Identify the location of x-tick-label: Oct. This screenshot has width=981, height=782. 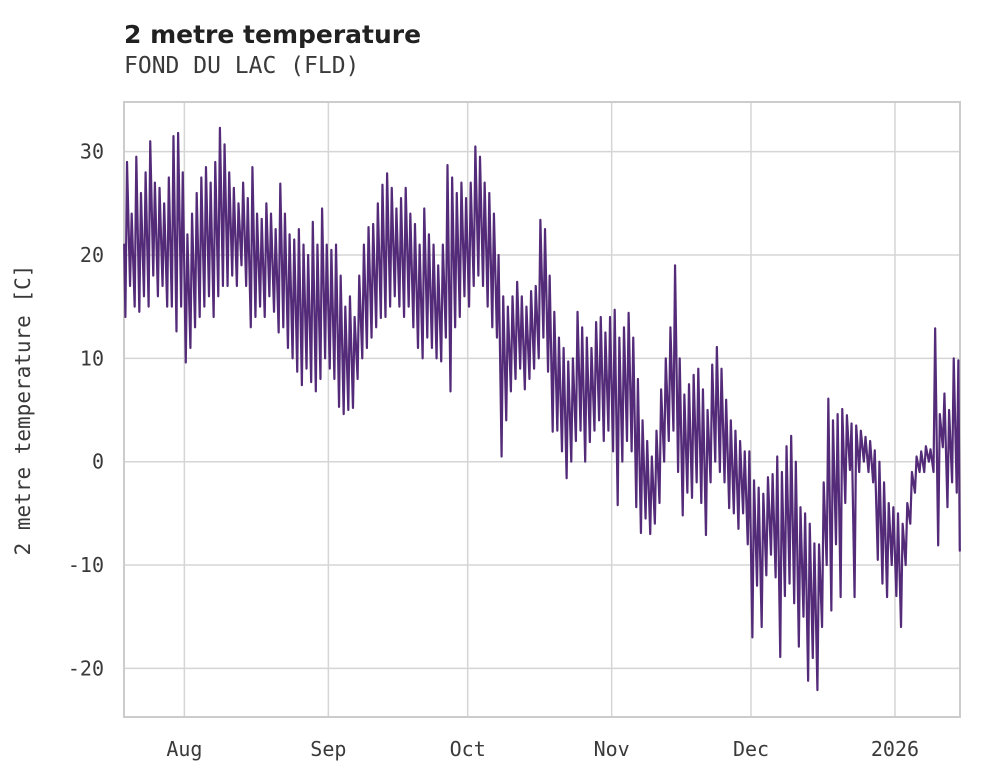
(468, 749).